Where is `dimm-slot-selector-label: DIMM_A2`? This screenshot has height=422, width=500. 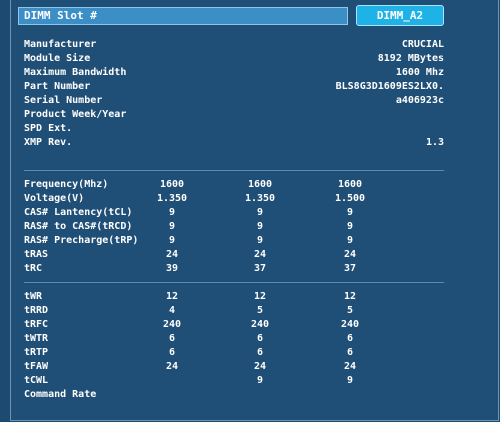
dimm-slot-selector-label: DIMM_A2 is located at coordinates (400, 15).